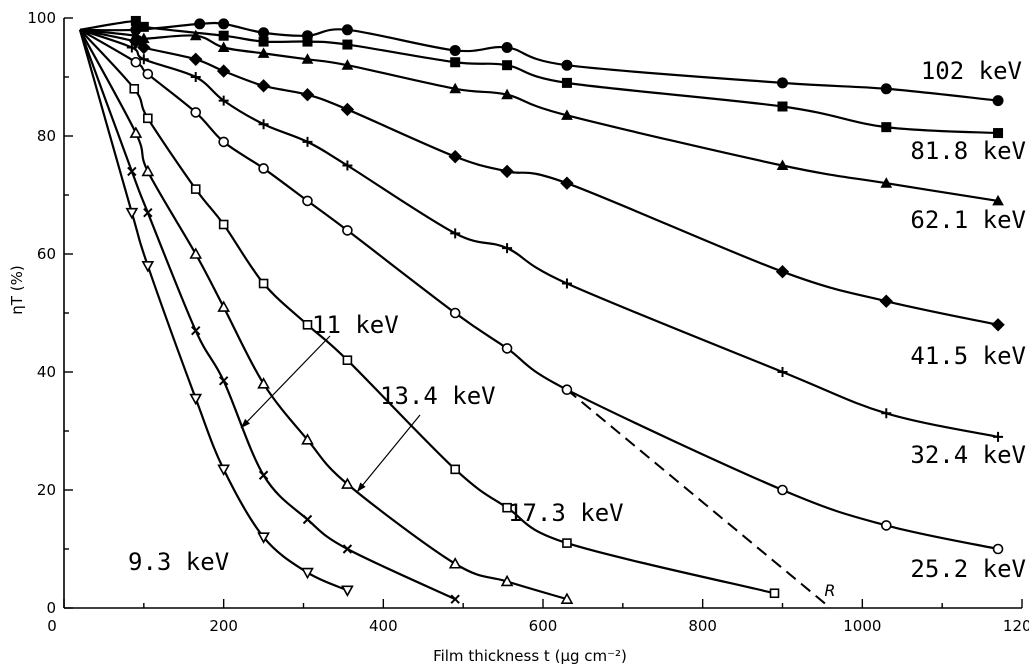 The image size is (1029, 667). What do you see at coordinates (361, 487) in the screenshot?
I see `arrow-13kev-head` at bounding box center [361, 487].